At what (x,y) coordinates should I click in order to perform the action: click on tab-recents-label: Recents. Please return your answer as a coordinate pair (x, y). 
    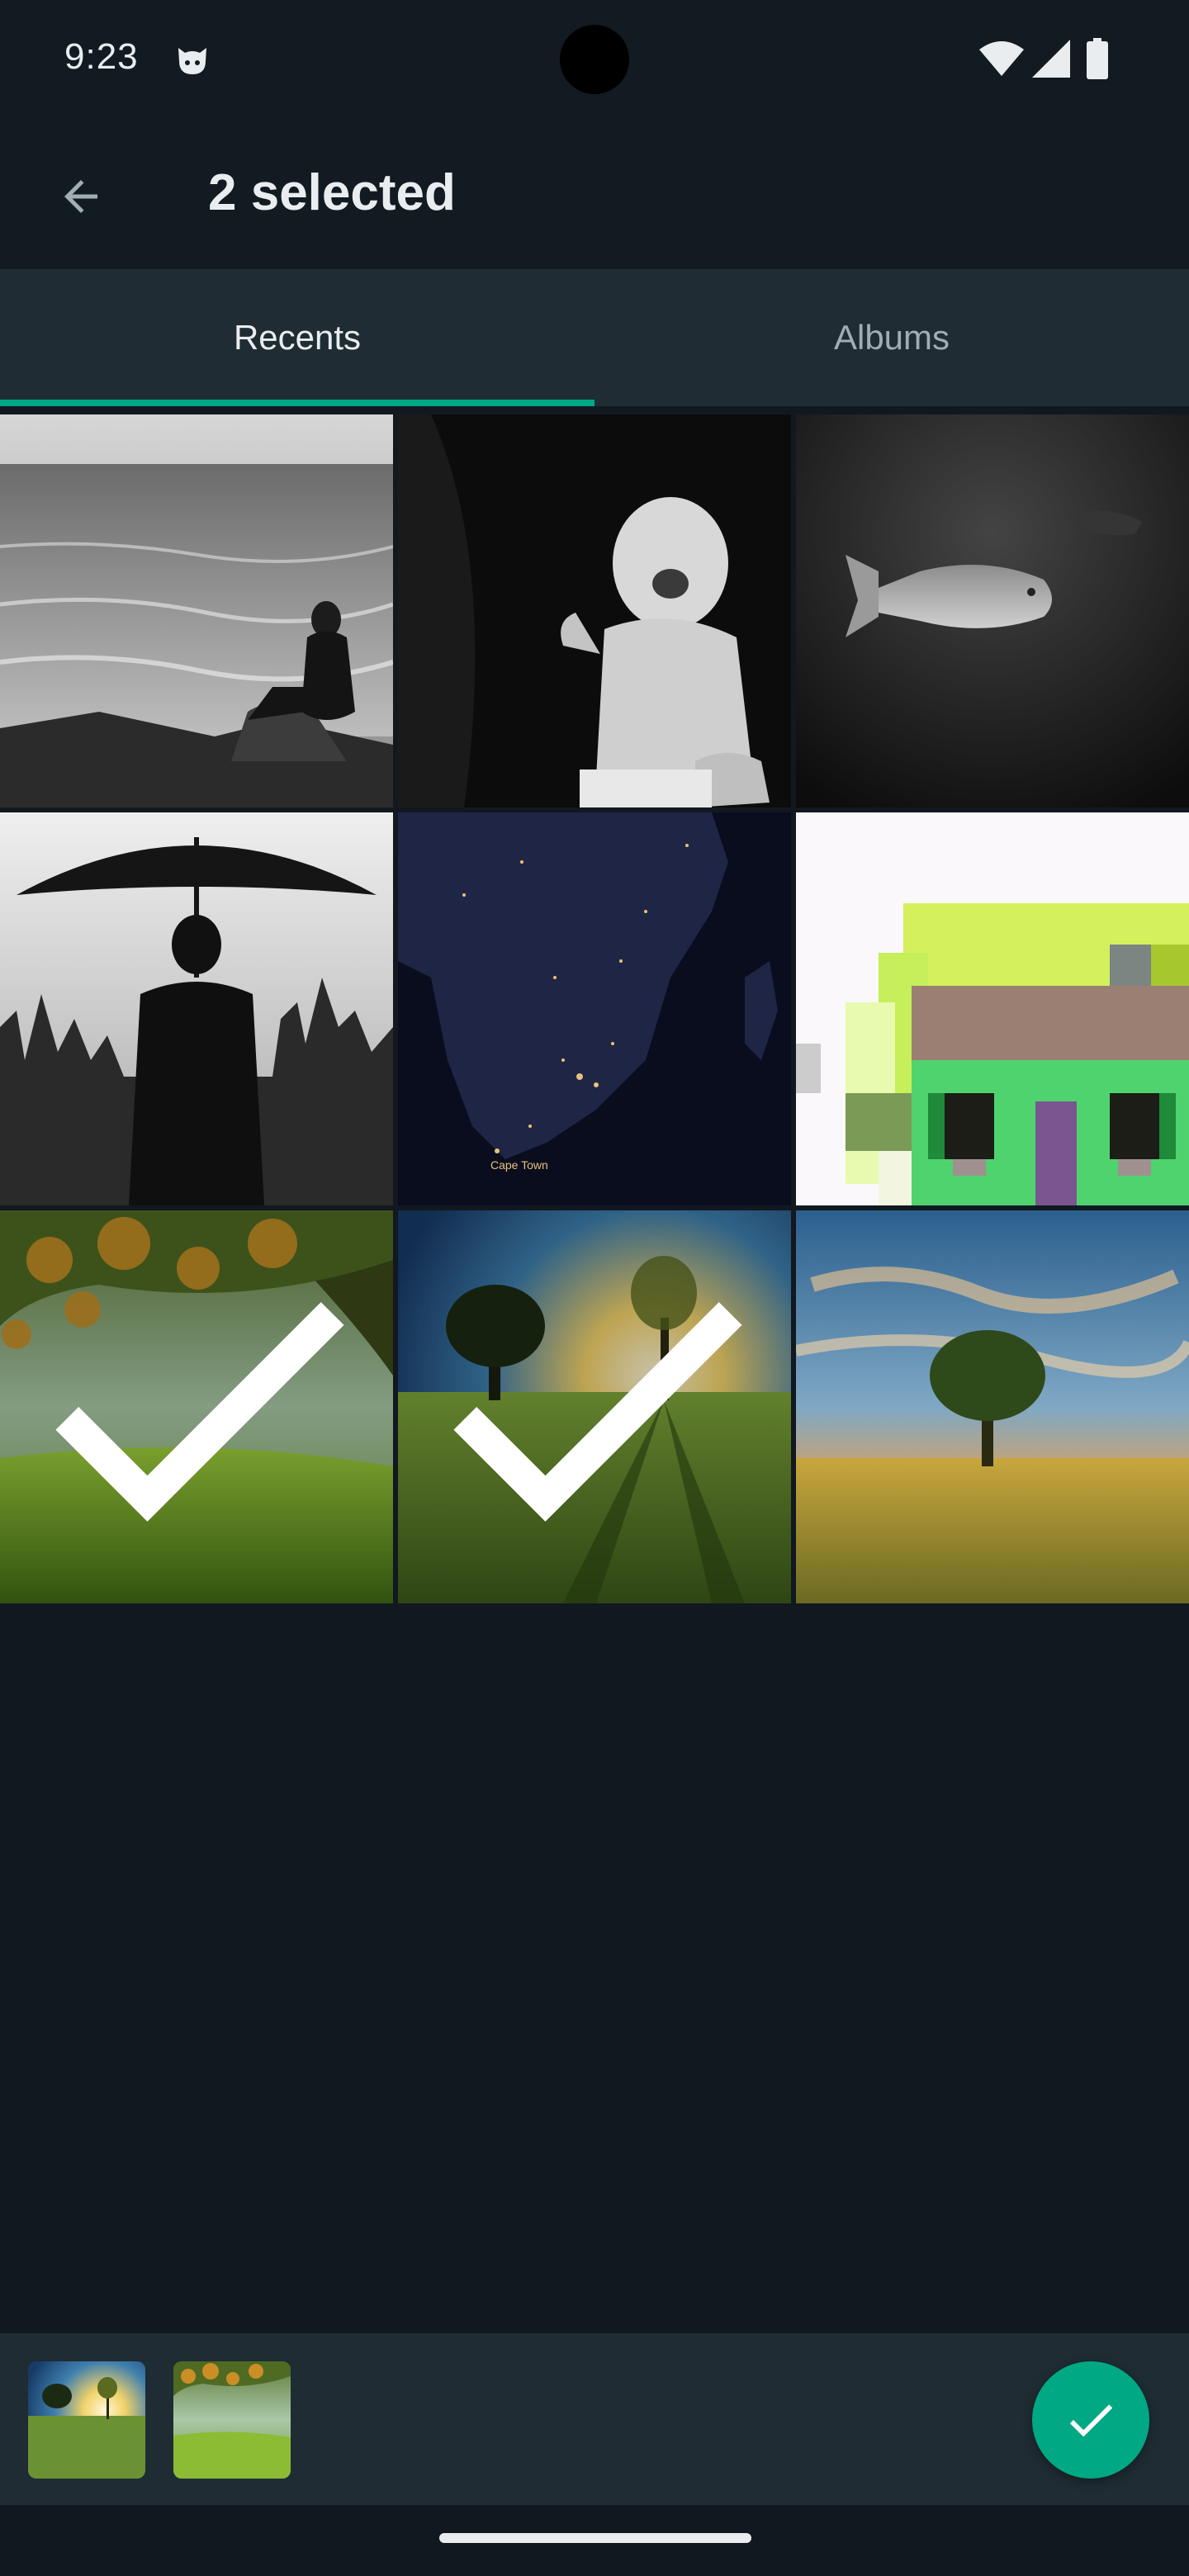
    Looking at the image, I should click on (297, 337).